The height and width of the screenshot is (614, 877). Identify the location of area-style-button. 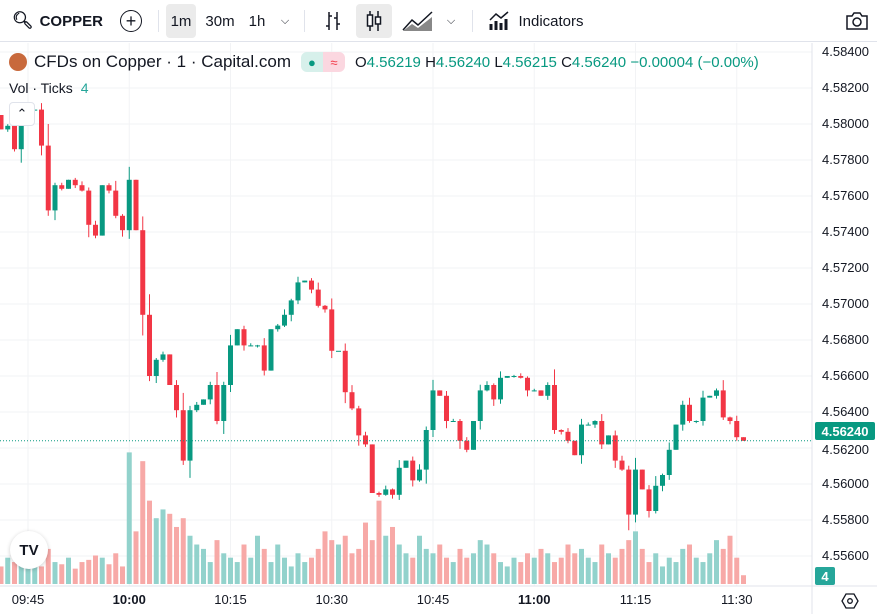
(418, 21).